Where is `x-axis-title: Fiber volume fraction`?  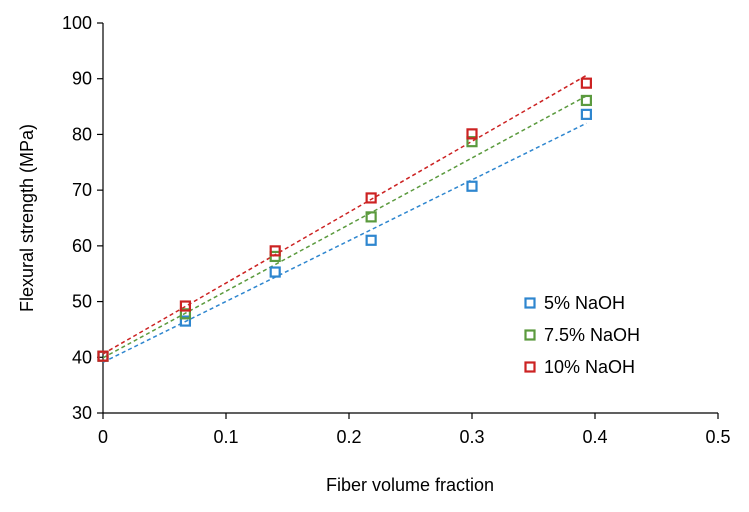
x-axis-title: Fiber volume fraction is located at coordinates (410, 485).